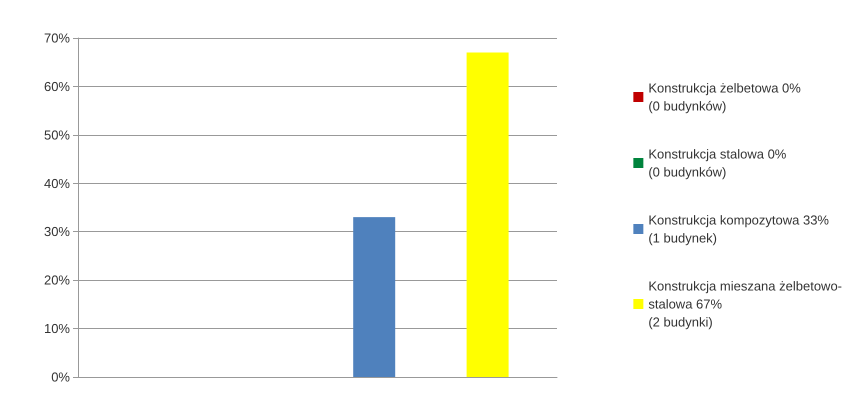 The height and width of the screenshot is (410, 865). What do you see at coordinates (57, 86) in the screenshot?
I see `y-tick-label: 60%` at bounding box center [57, 86].